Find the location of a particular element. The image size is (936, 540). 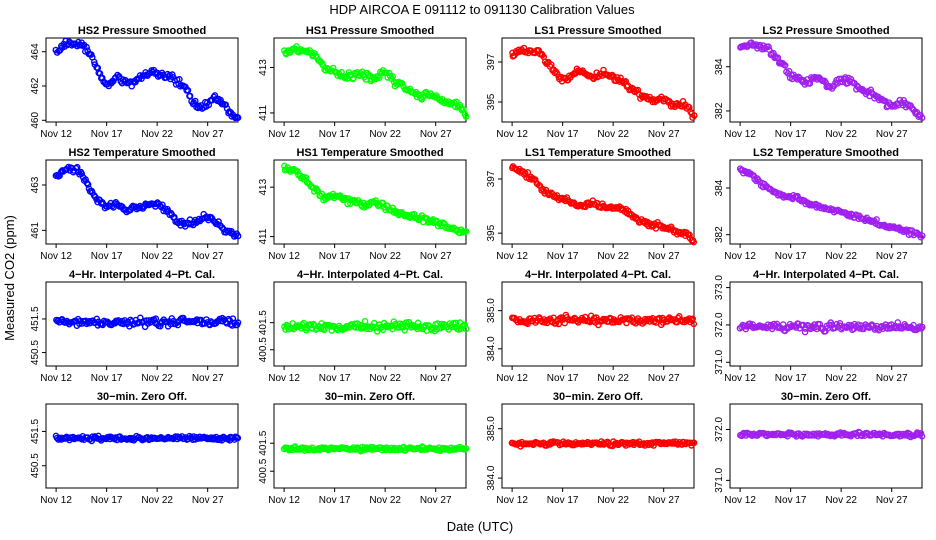

y-tick-label: 400.5 is located at coordinates (263, 349).